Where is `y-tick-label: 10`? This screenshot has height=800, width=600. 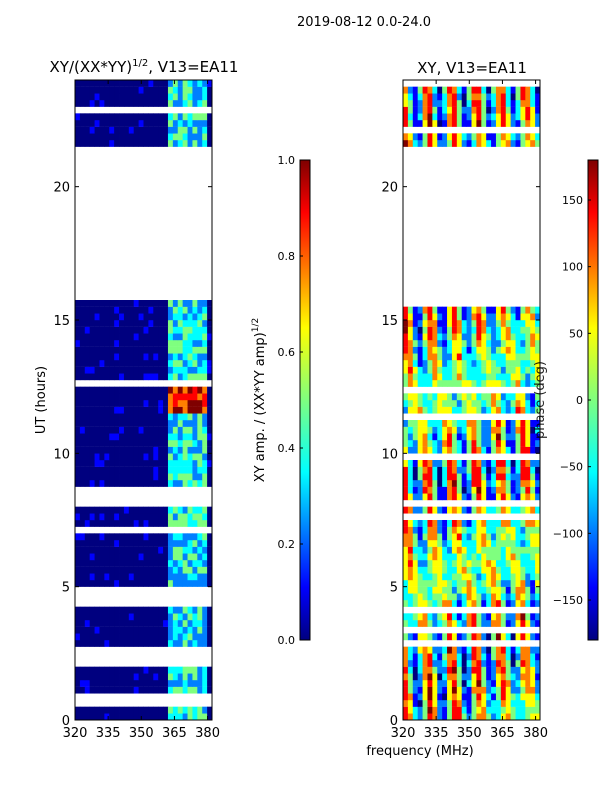
y-tick-label: 10 is located at coordinates (61, 454).